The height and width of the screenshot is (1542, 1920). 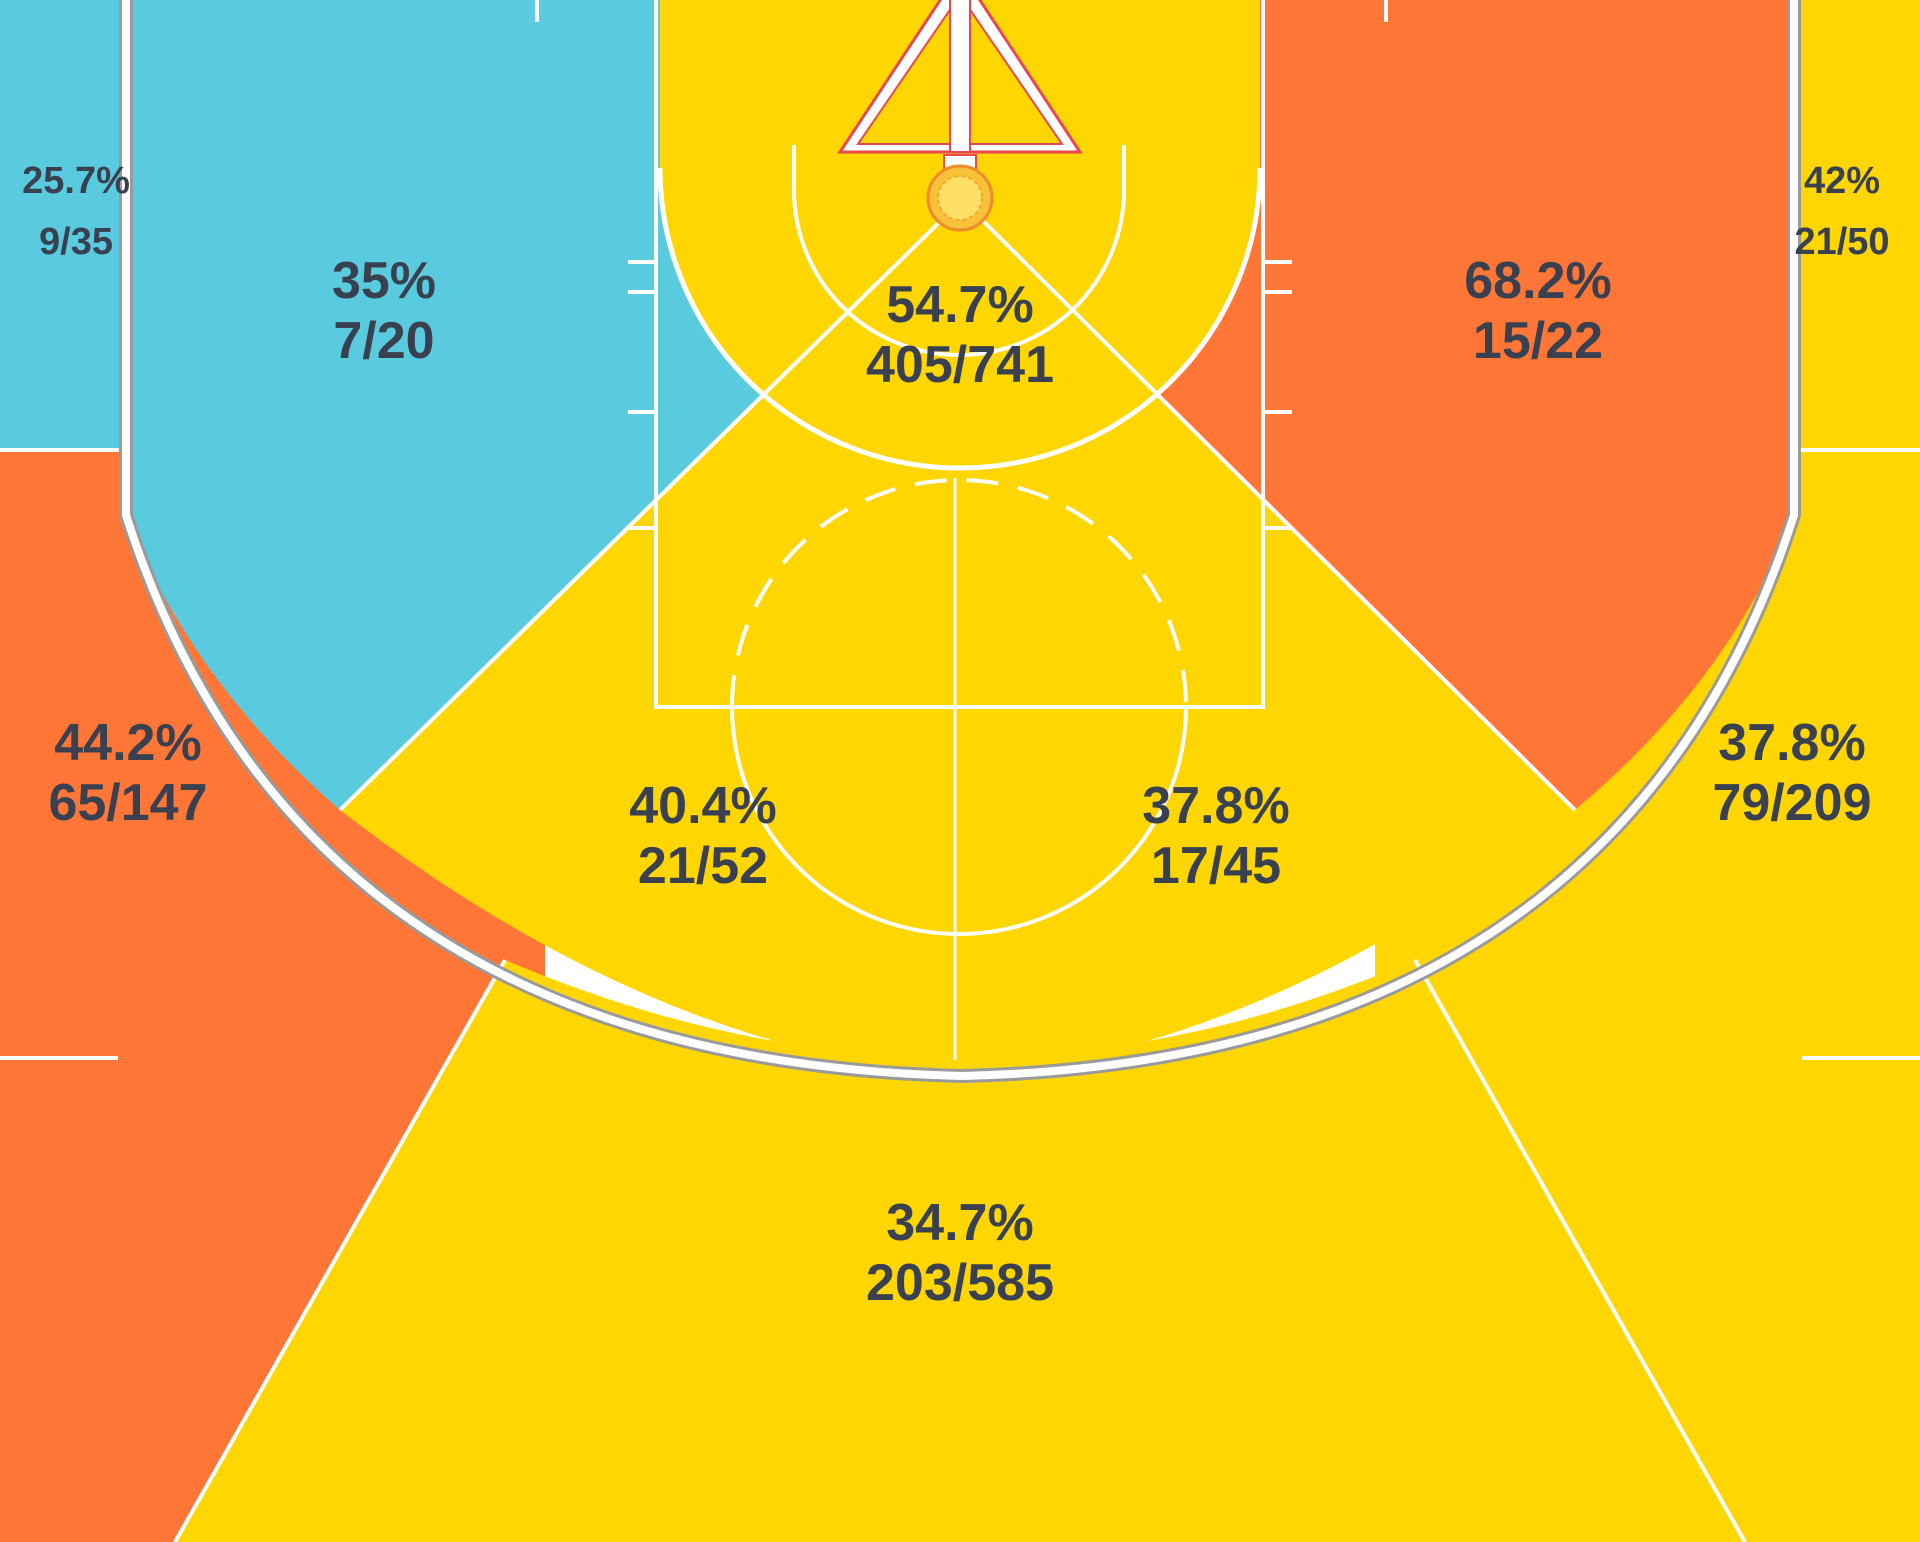 I want to click on label-right-wing-three-pct: 37.8%, so click(x=1791, y=743).